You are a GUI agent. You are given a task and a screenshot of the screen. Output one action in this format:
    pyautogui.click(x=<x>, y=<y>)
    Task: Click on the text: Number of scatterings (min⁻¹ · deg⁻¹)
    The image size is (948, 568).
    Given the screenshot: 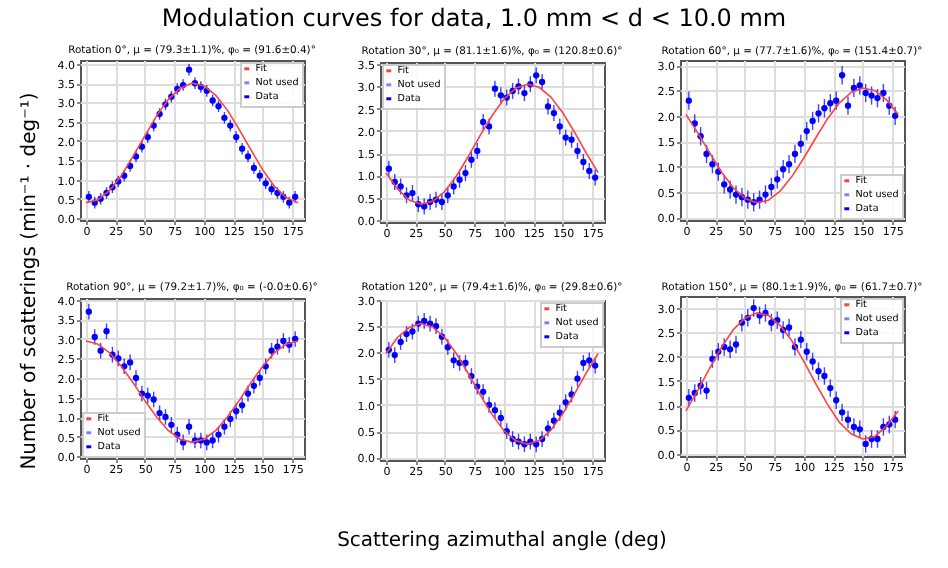 What is the action you would take?
    pyautogui.click(x=30, y=282)
    